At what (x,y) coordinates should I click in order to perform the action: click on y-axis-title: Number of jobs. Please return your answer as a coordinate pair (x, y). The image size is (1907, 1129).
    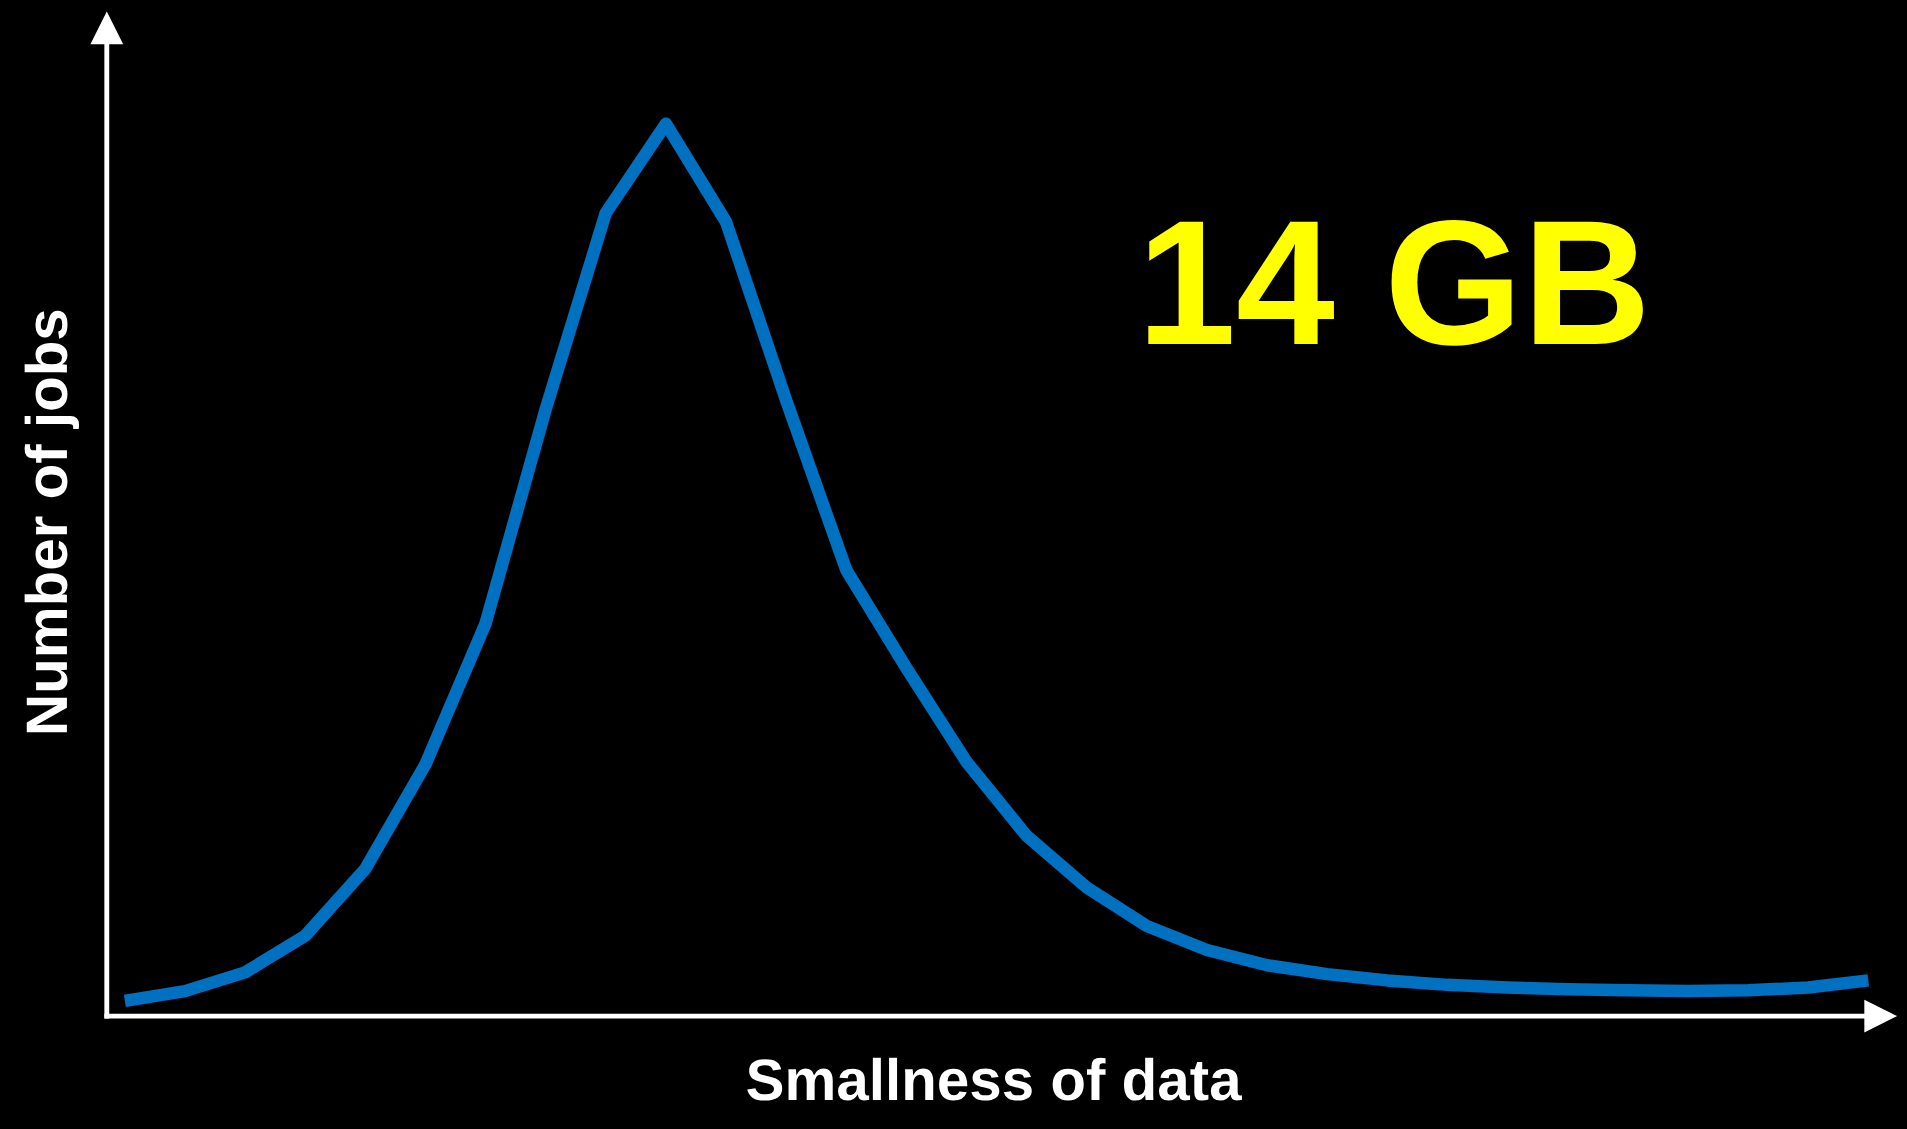
    Looking at the image, I should click on (52, 521).